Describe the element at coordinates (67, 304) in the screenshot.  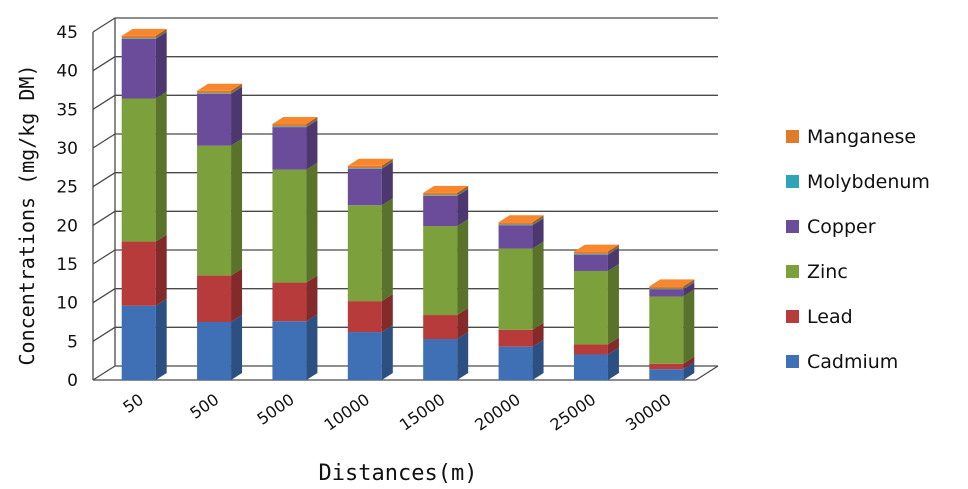
I see `y-tick-label: 10` at that location.